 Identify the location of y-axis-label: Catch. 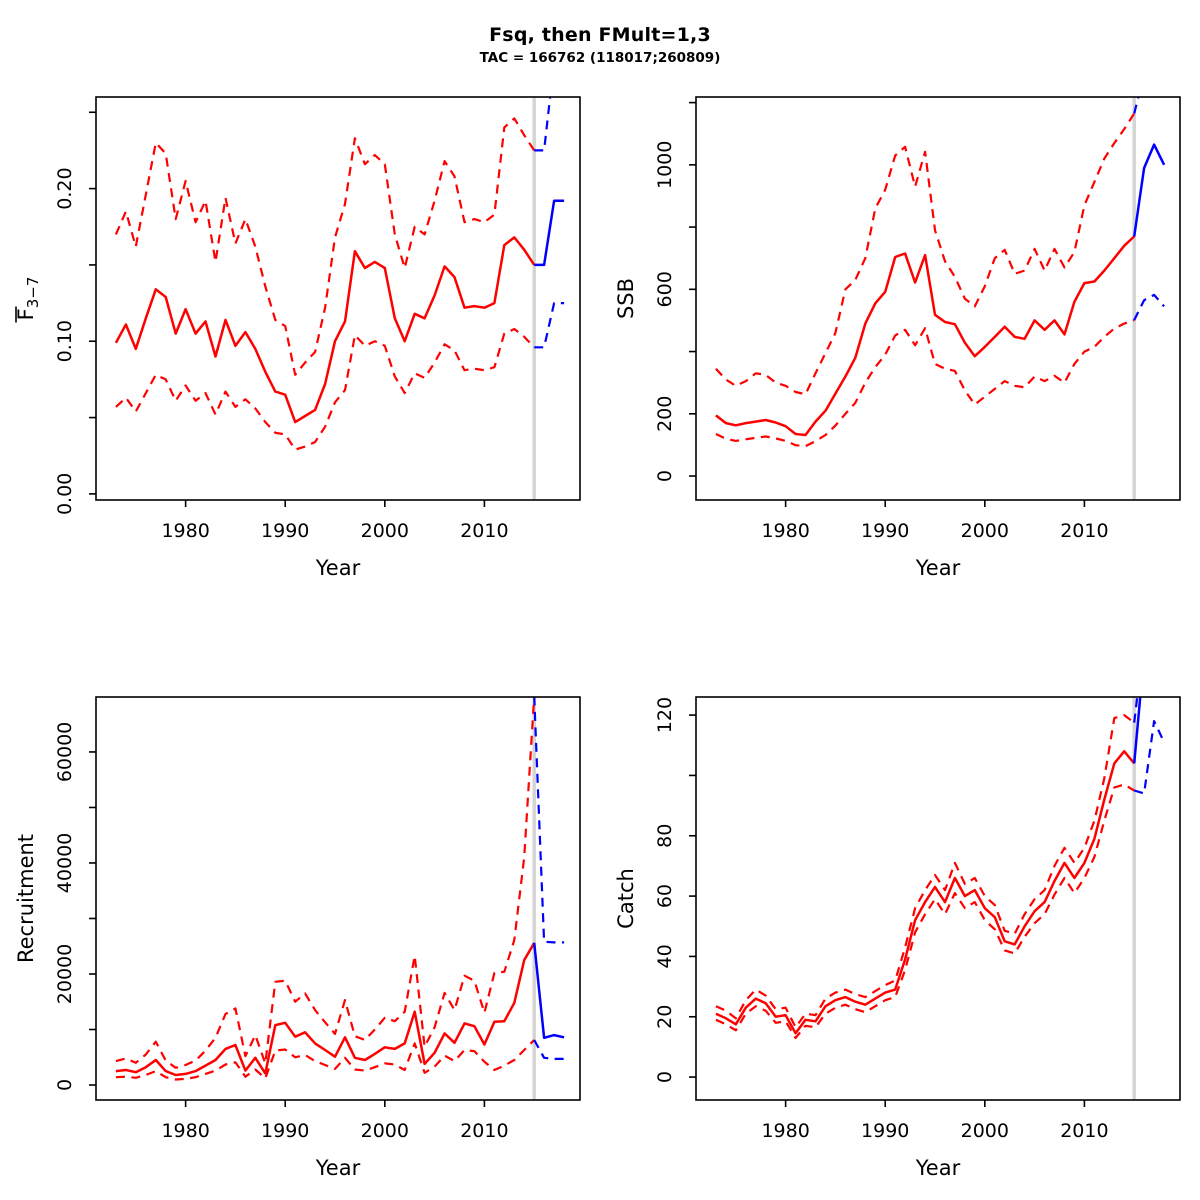
(626, 898).